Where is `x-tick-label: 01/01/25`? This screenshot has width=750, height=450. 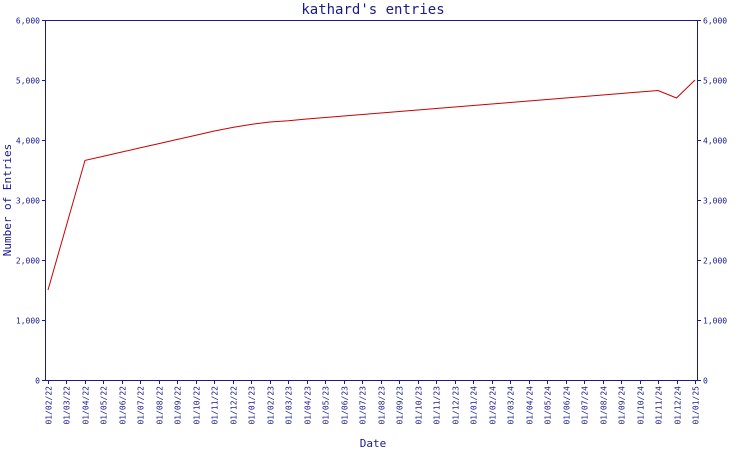 x-tick-label: 01/01/25 is located at coordinates (696, 405).